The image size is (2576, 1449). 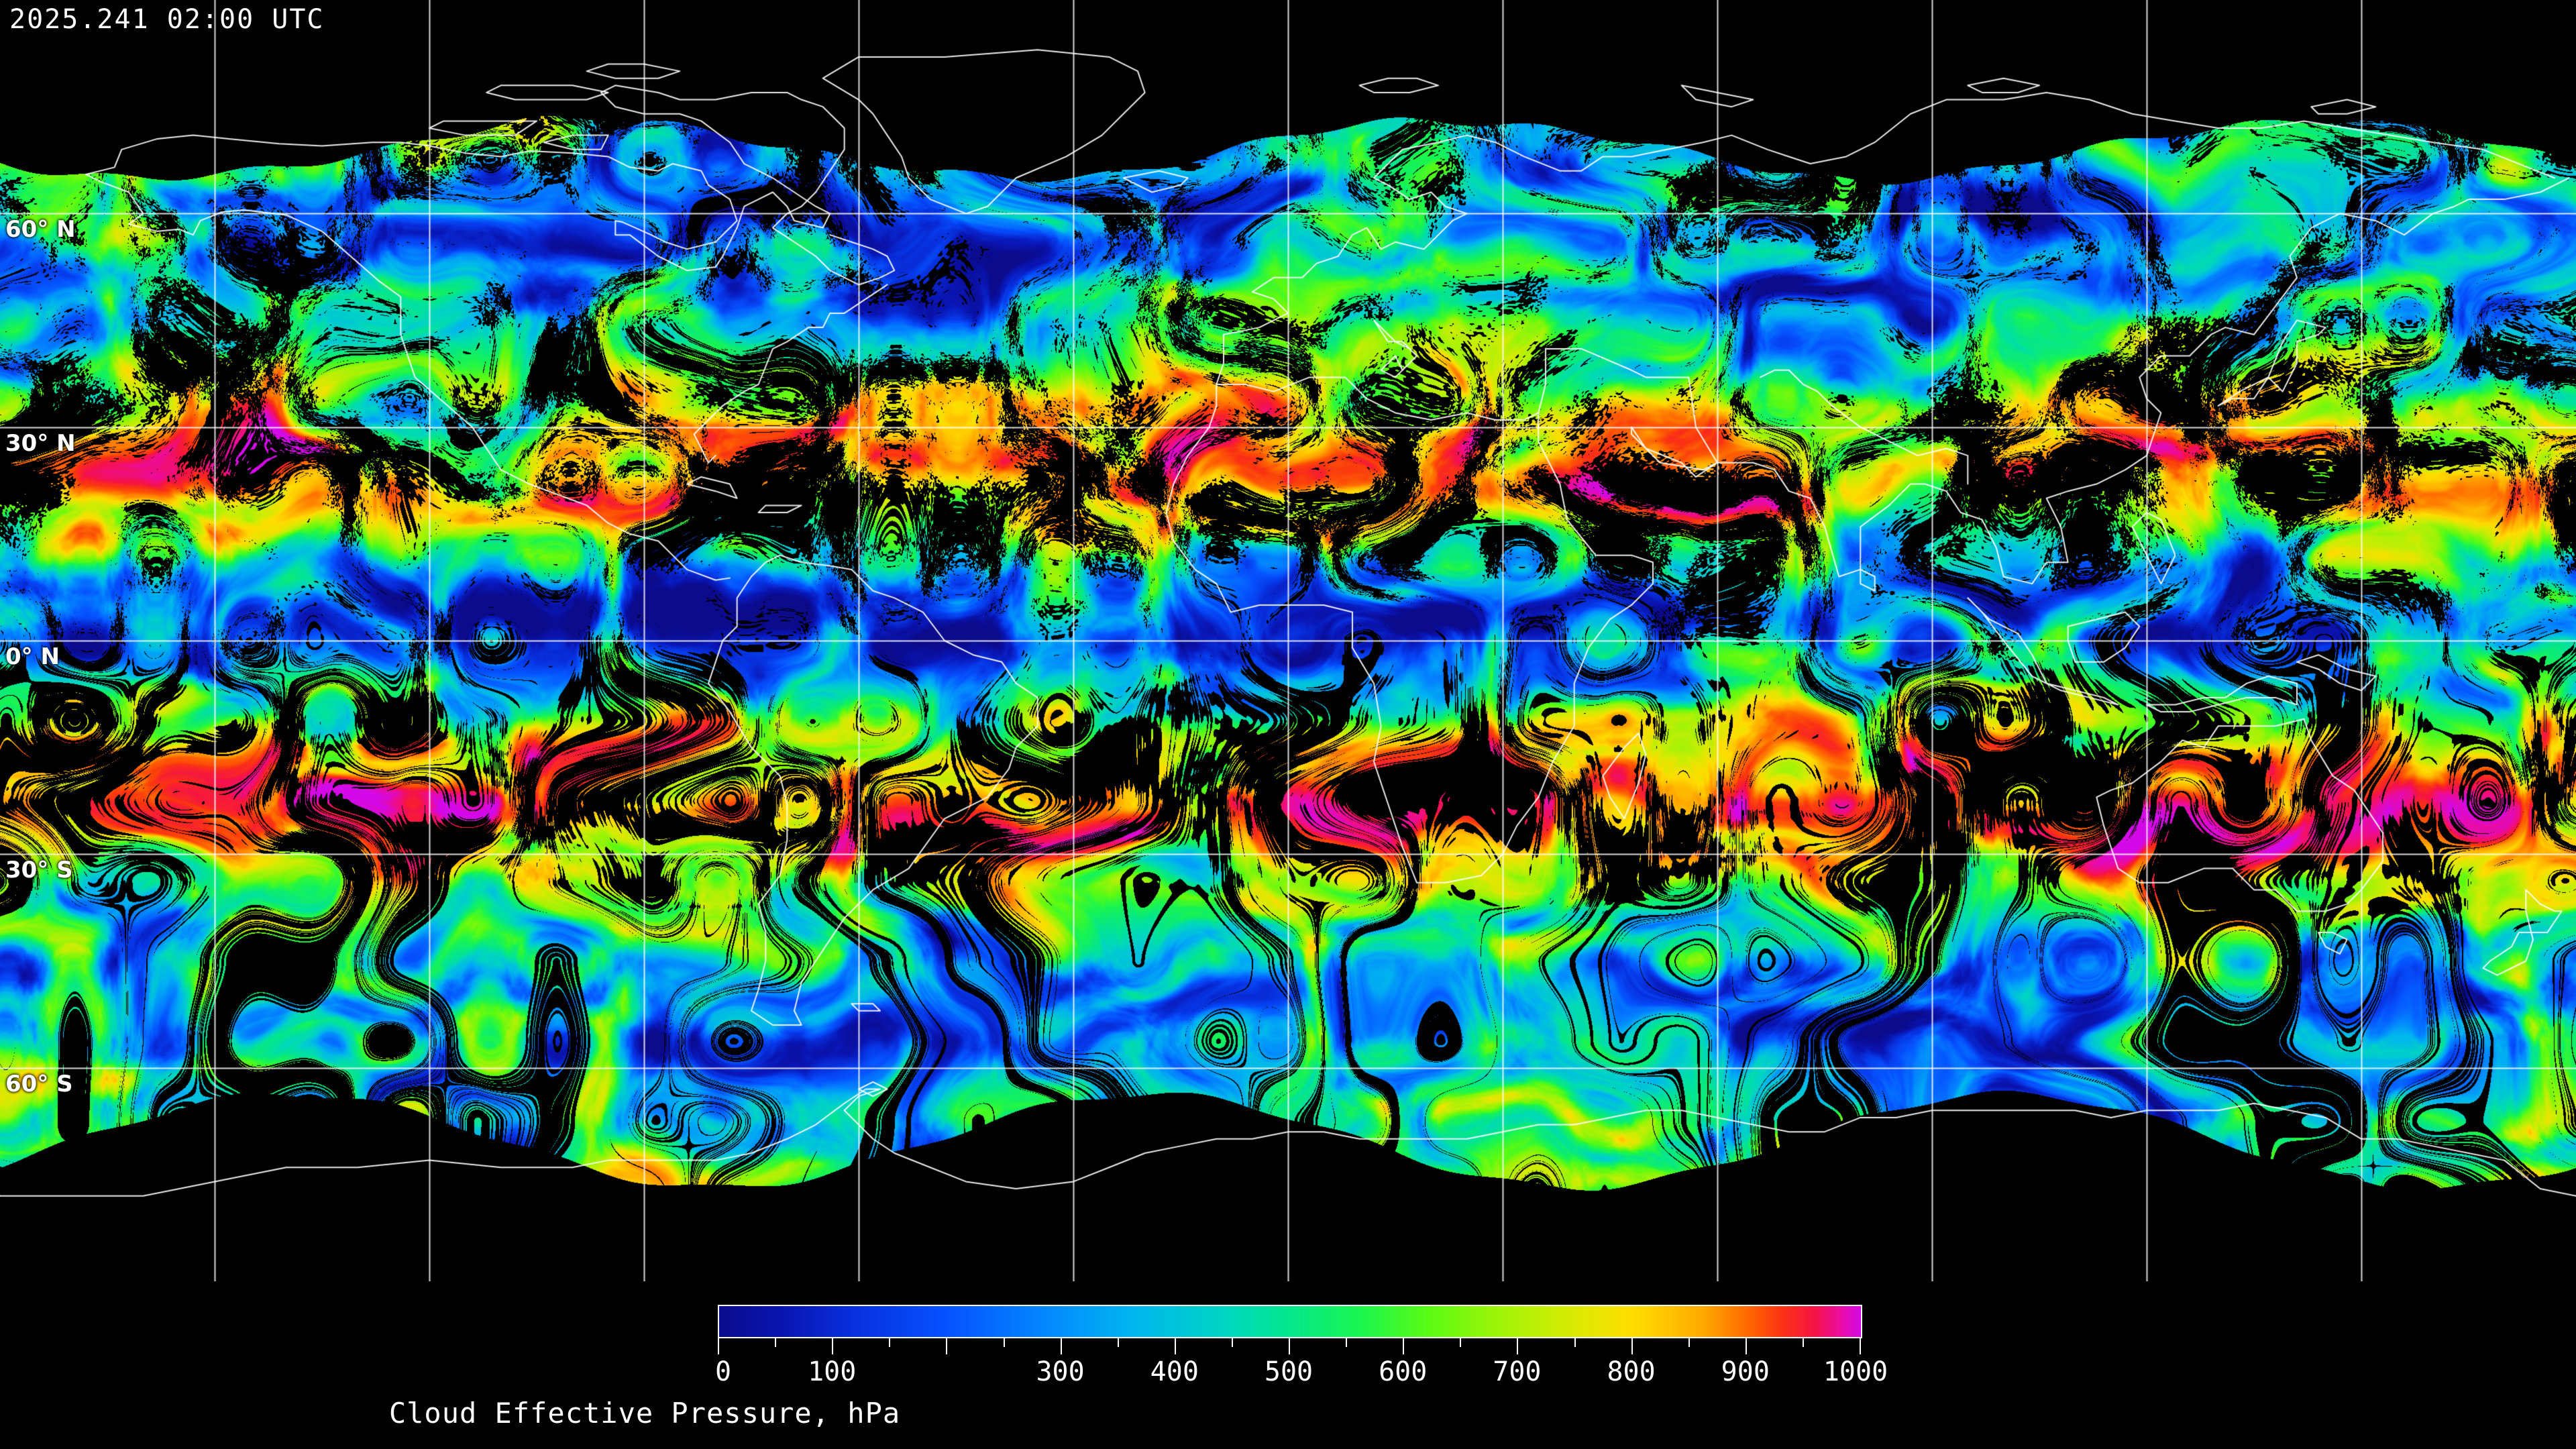 What do you see at coordinates (1060, 1371) in the screenshot?
I see `colorbar-tick-label: 300` at bounding box center [1060, 1371].